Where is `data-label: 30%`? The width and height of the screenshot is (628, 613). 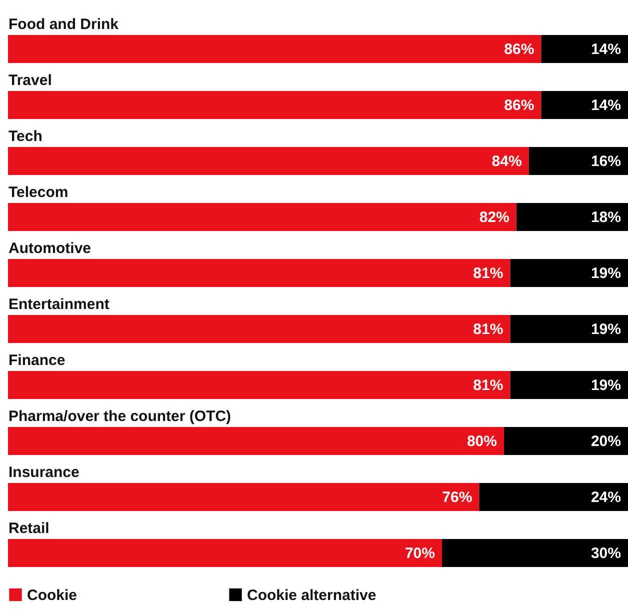 data-label: 30% is located at coordinates (605, 553).